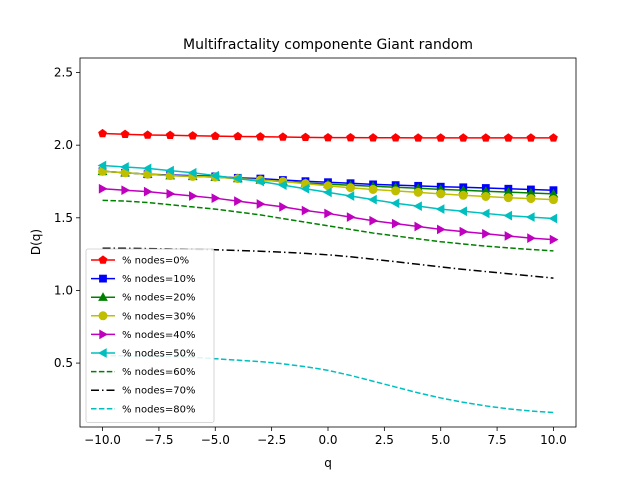 This screenshot has height=480, width=640. Describe the element at coordinates (158, 354) in the screenshot. I see `legend-label: % nodes=50%` at that location.